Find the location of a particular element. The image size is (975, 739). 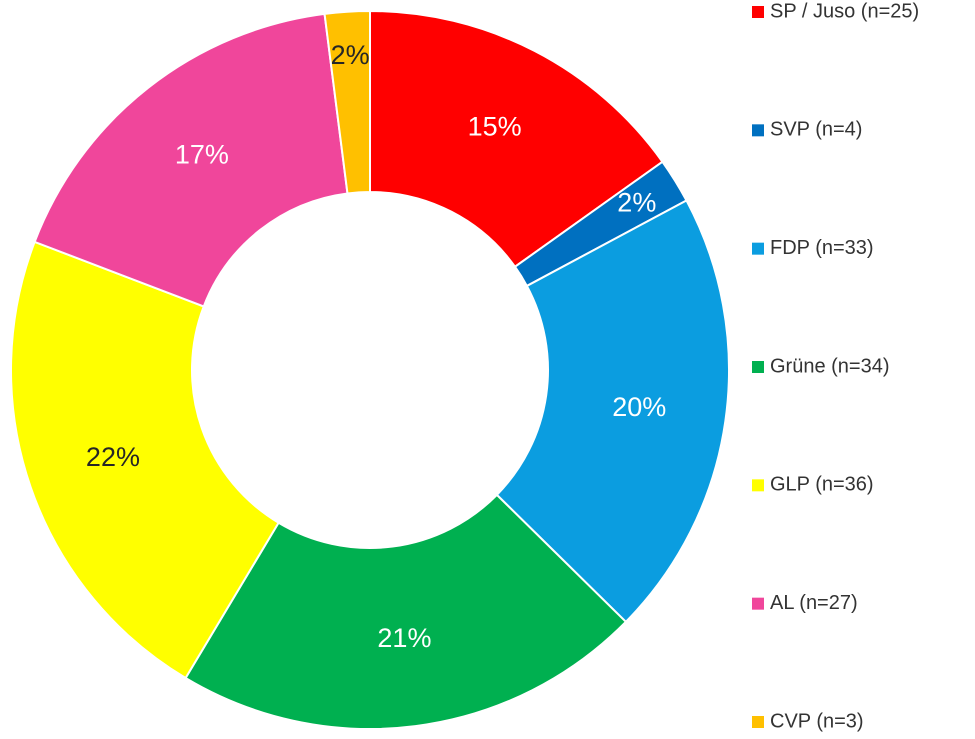

data-label: 22% is located at coordinates (113, 457).